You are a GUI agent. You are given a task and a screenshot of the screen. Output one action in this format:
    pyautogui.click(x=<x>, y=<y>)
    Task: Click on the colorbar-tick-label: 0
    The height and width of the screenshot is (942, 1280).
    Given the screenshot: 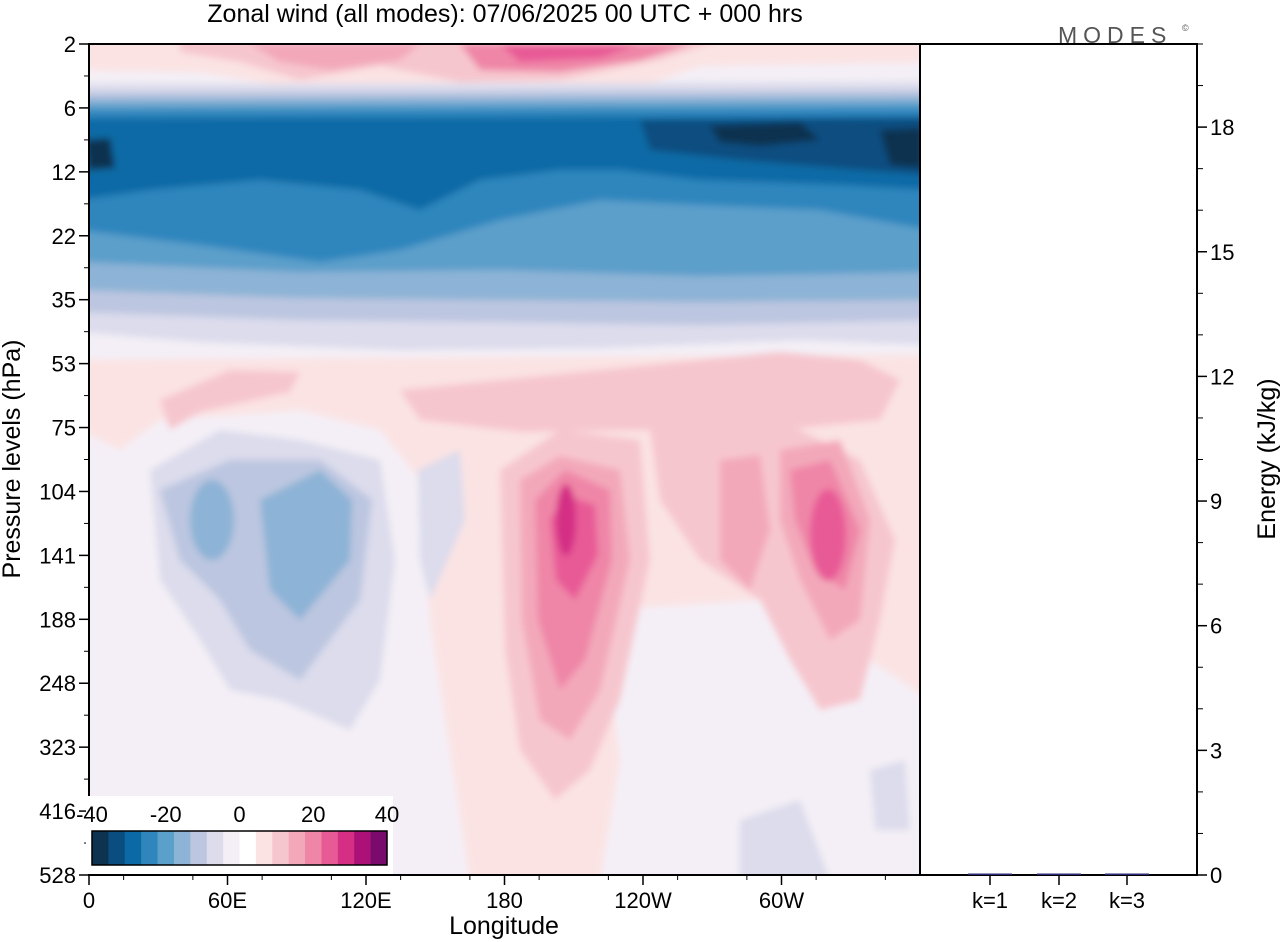 What is the action you would take?
    pyautogui.click(x=239, y=814)
    